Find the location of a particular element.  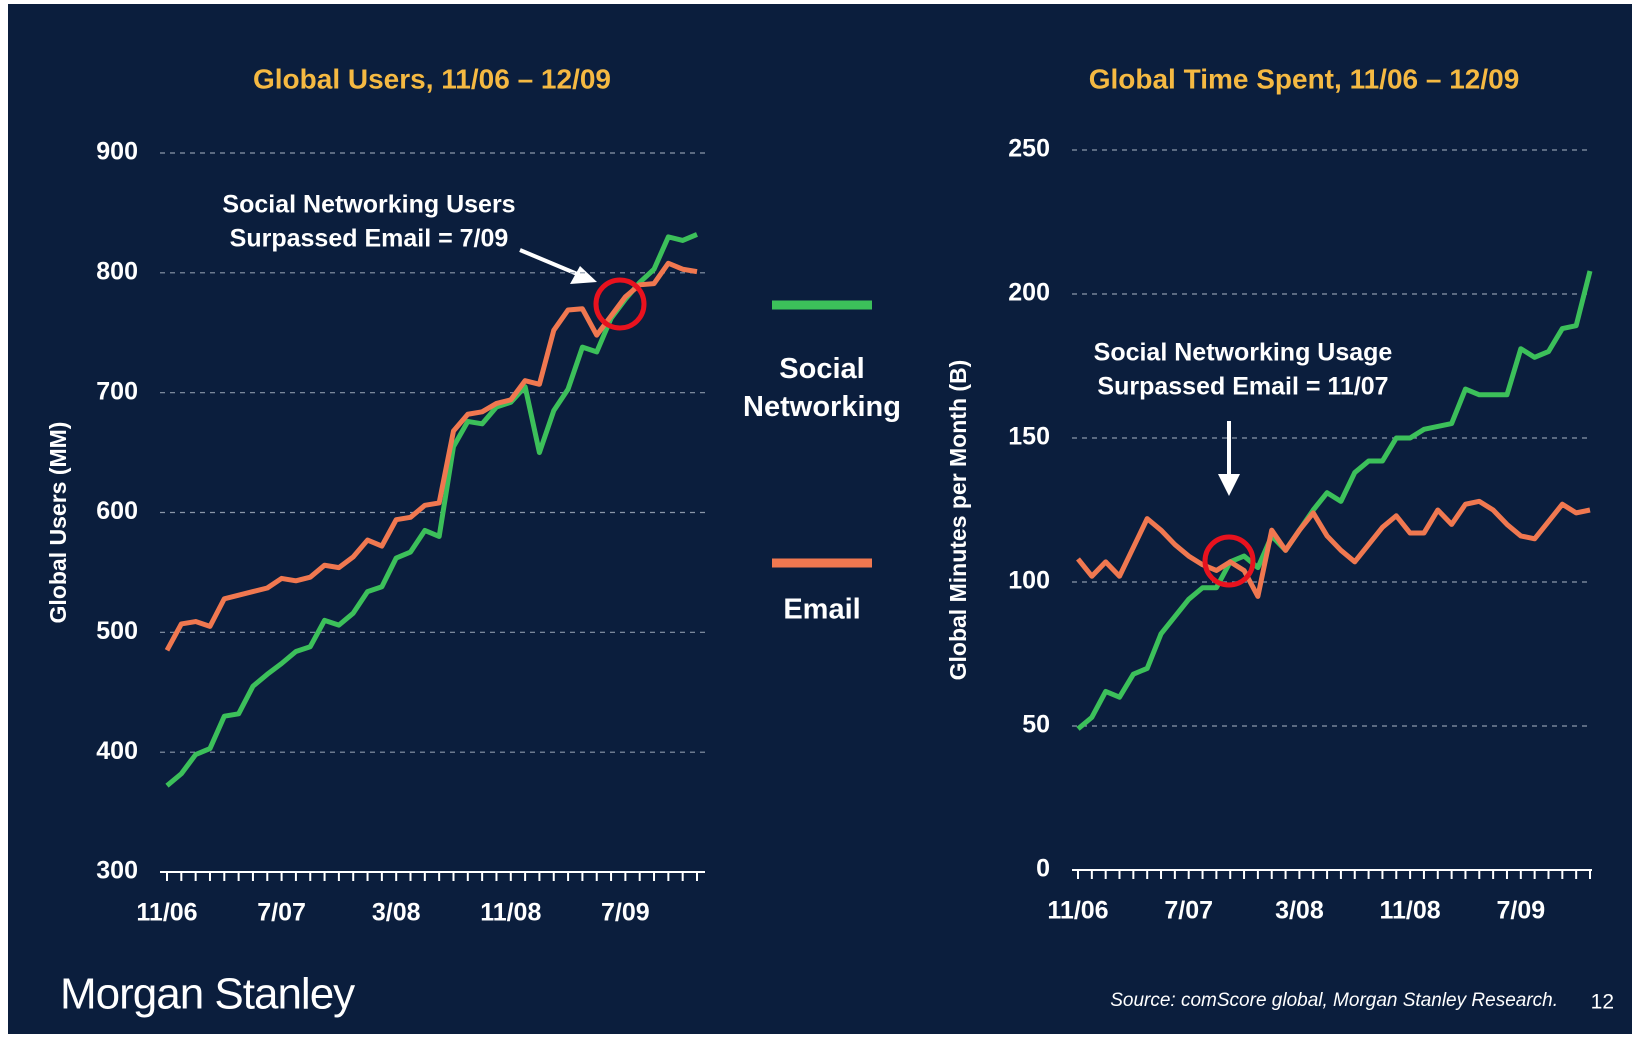

legend-entry: Social Networking is located at coordinates (822, 388).